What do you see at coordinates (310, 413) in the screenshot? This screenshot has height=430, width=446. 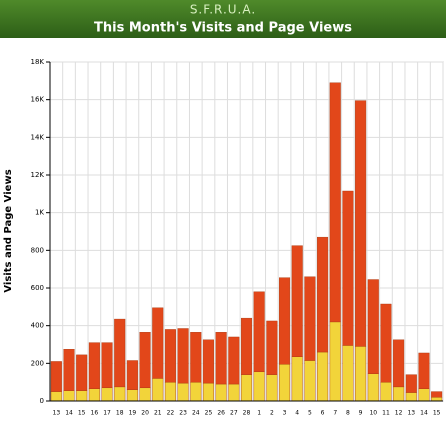 I see `x-tick-label: 5` at bounding box center [310, 413].